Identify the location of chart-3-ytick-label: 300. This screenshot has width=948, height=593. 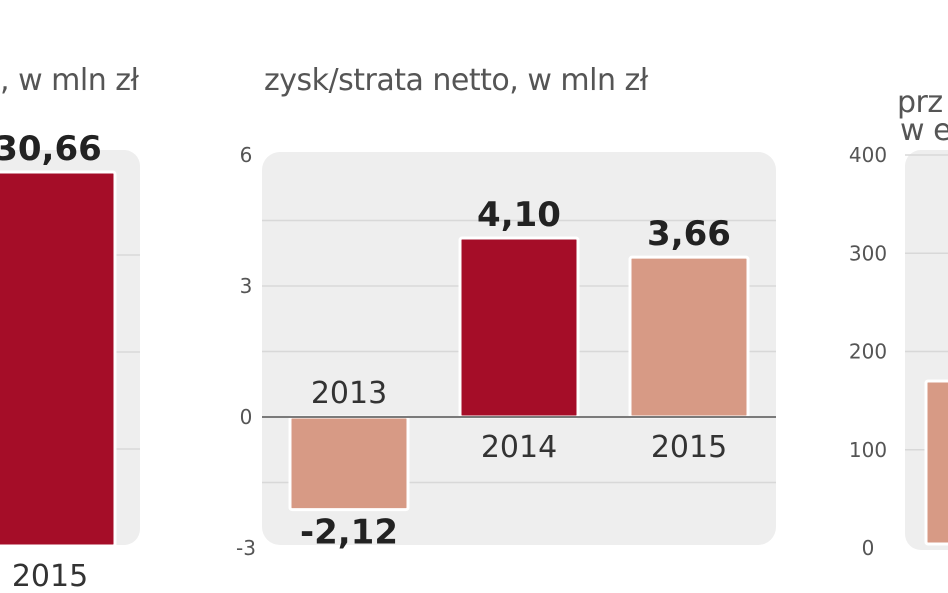
(868, 253).